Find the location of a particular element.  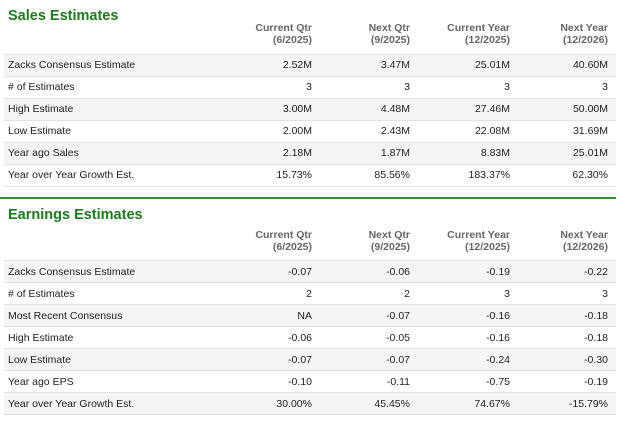

value-cell: 31.69M is located at coordinates (590, 131).